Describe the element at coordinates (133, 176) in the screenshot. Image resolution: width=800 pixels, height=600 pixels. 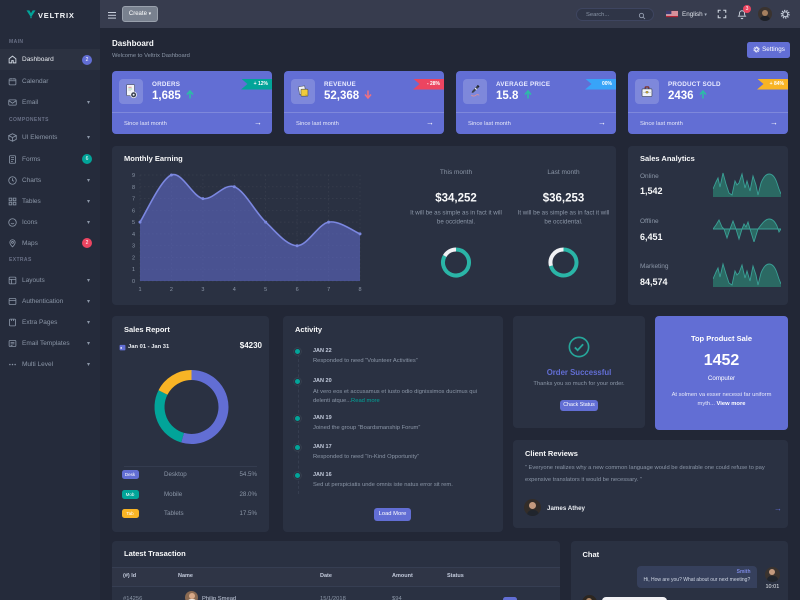
I see `svg-text: 9` at that location.